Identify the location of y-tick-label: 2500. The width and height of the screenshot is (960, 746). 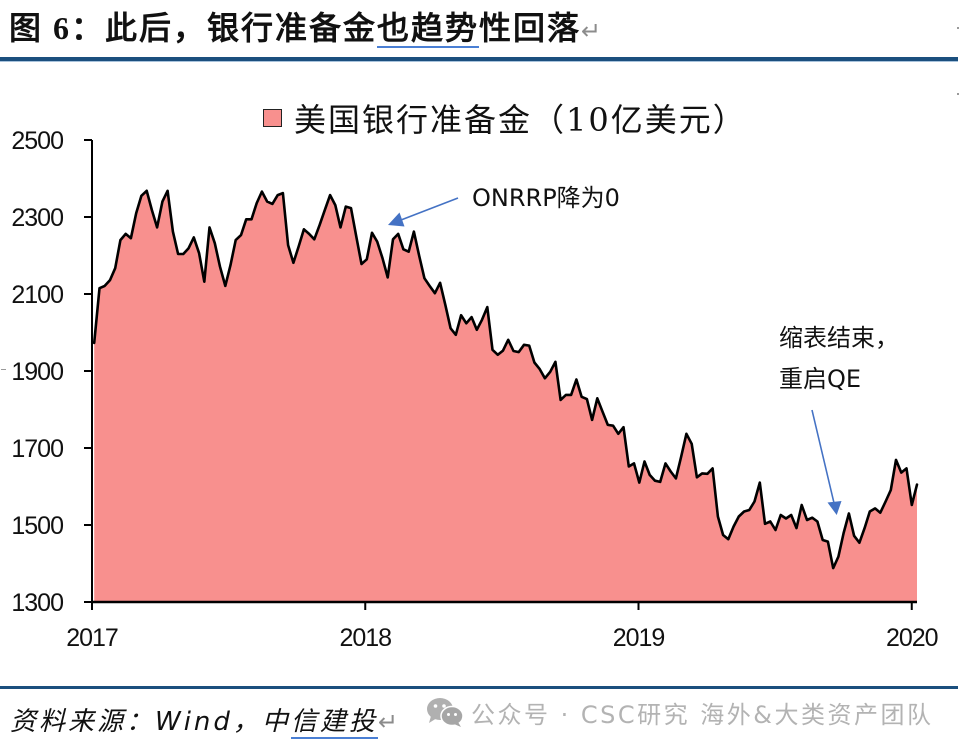
(37, 141).